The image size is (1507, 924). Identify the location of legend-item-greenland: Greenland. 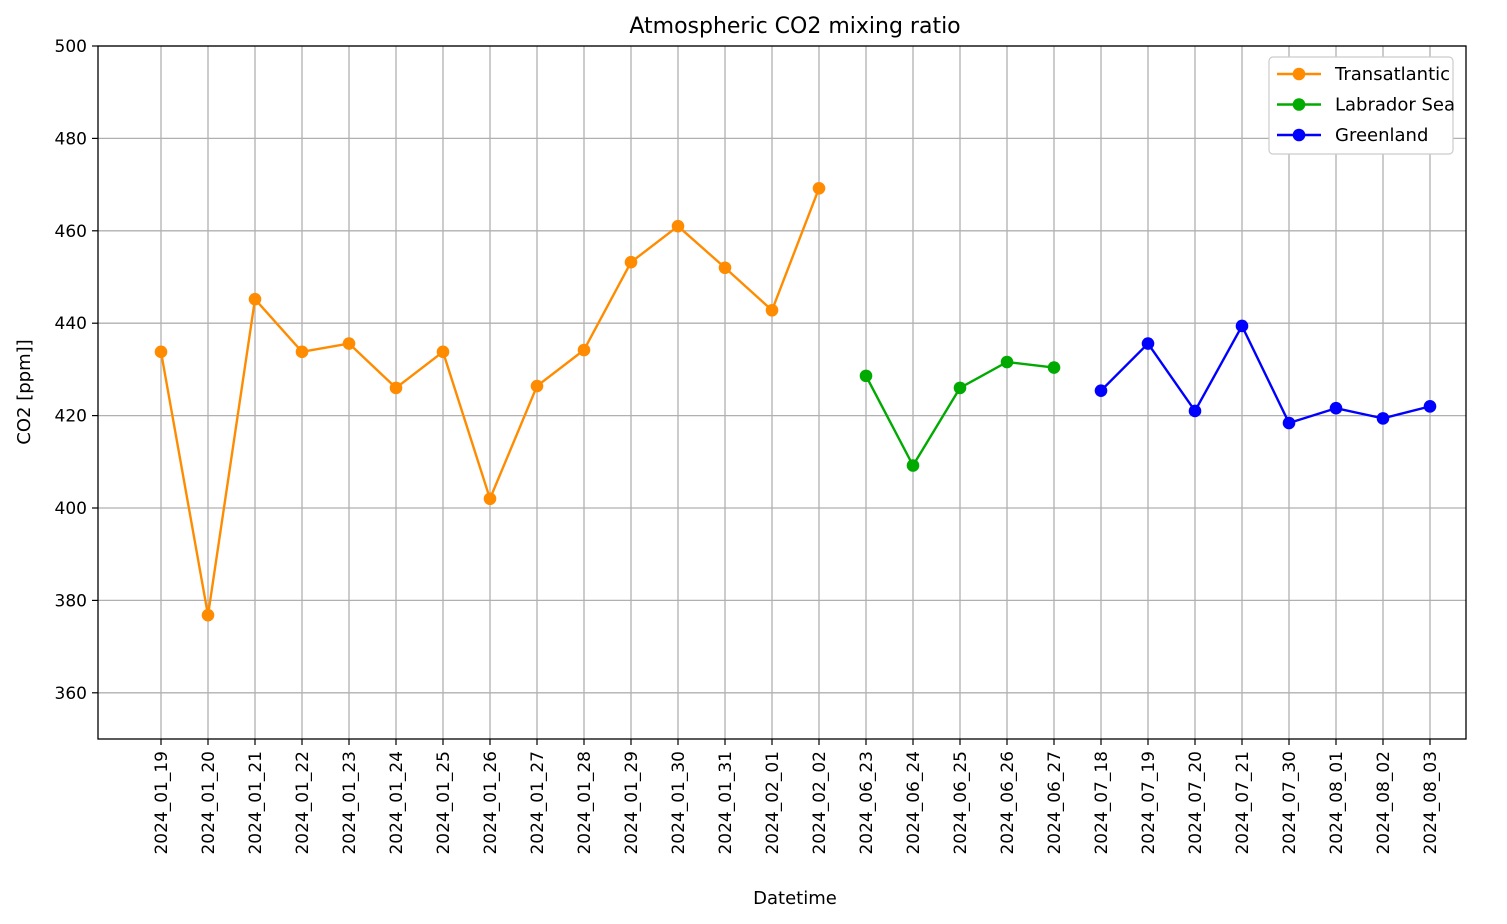
(1352, 135).